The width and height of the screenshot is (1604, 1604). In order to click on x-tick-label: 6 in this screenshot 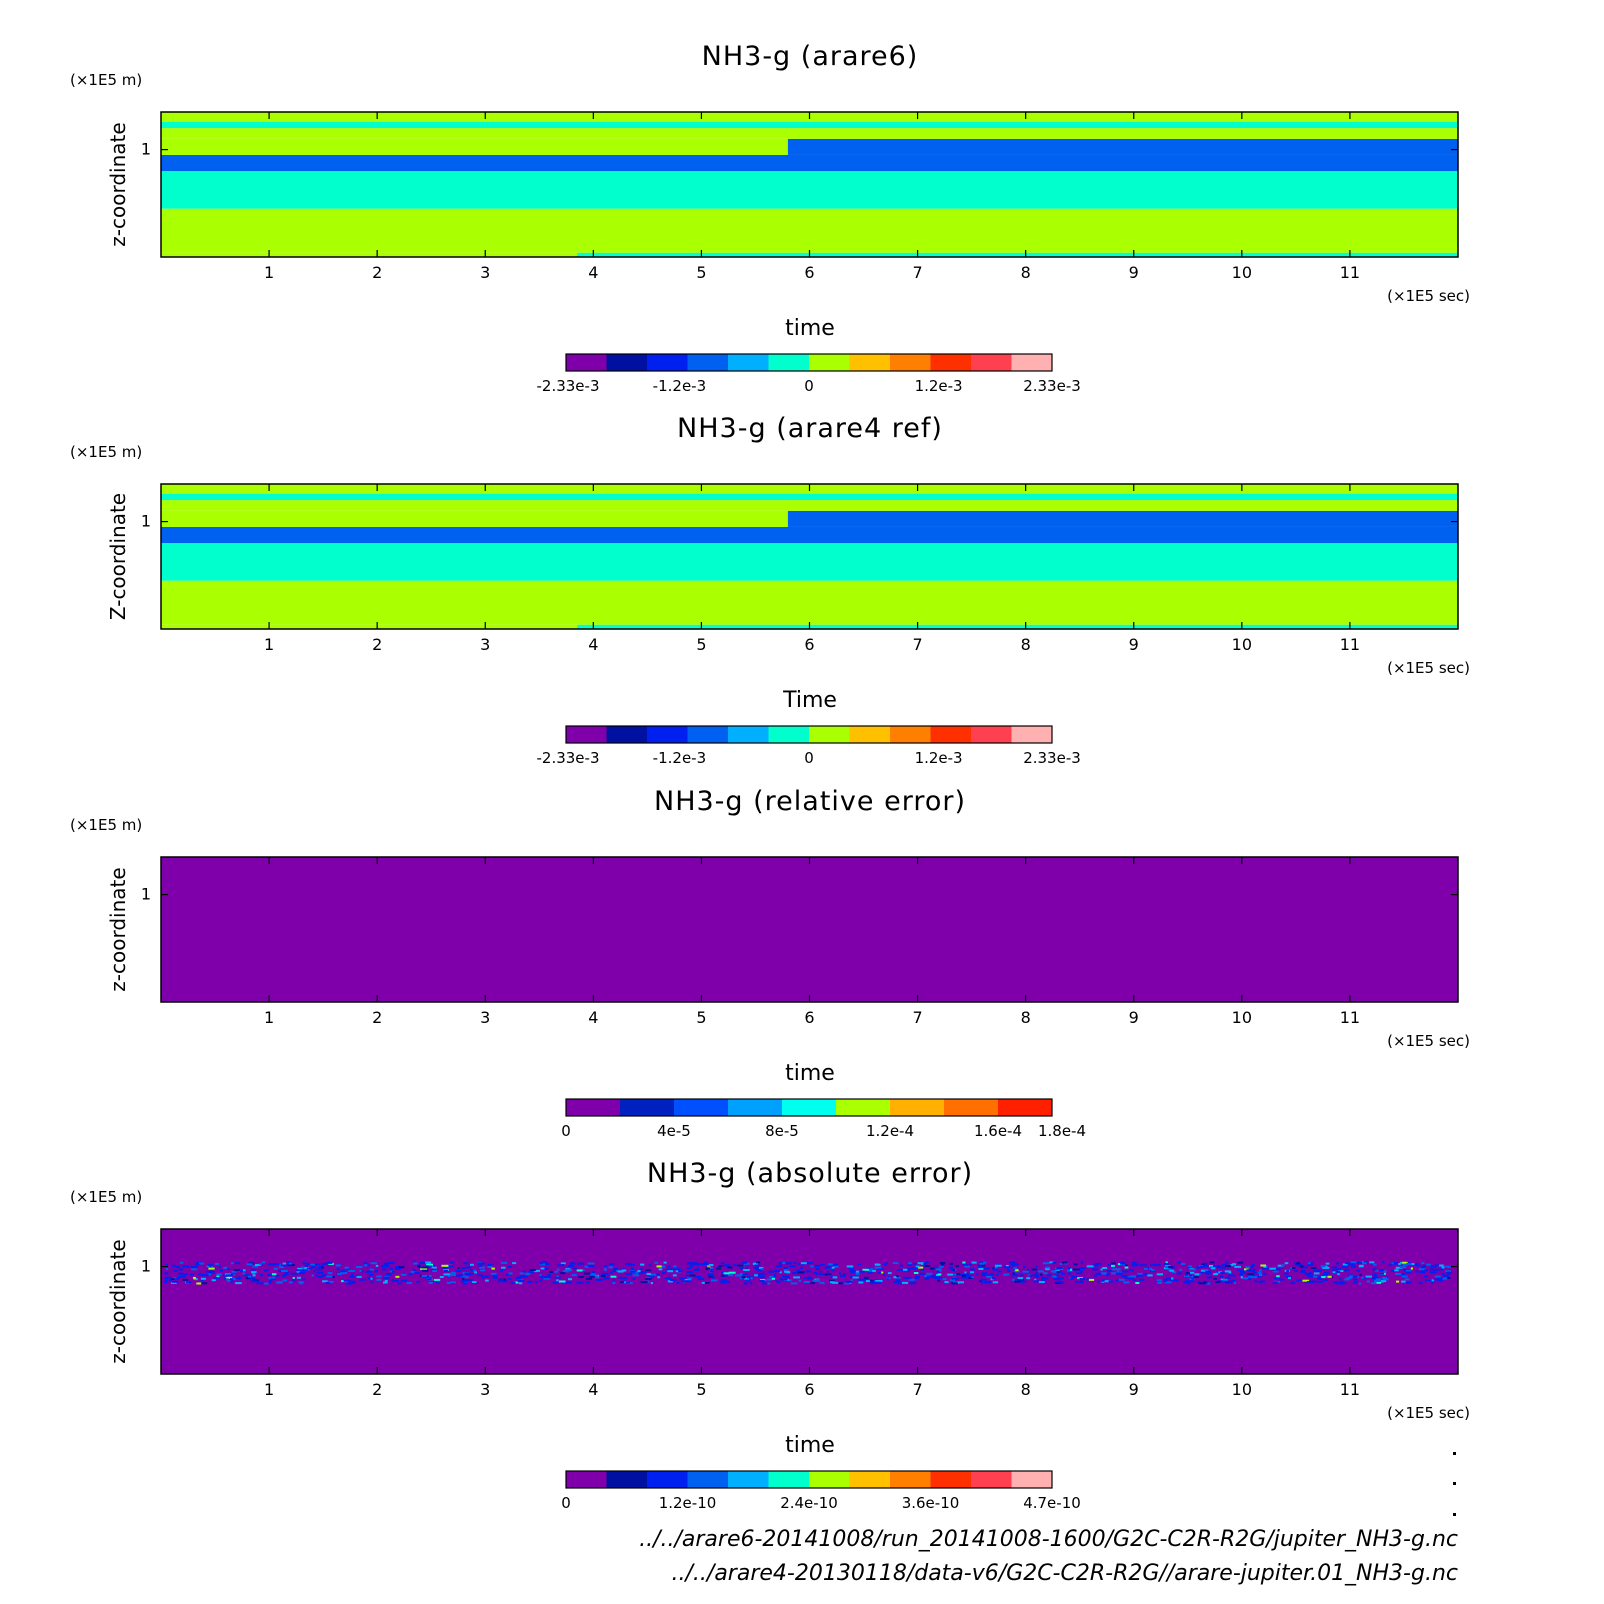, I will do `click(809, 1389)`.